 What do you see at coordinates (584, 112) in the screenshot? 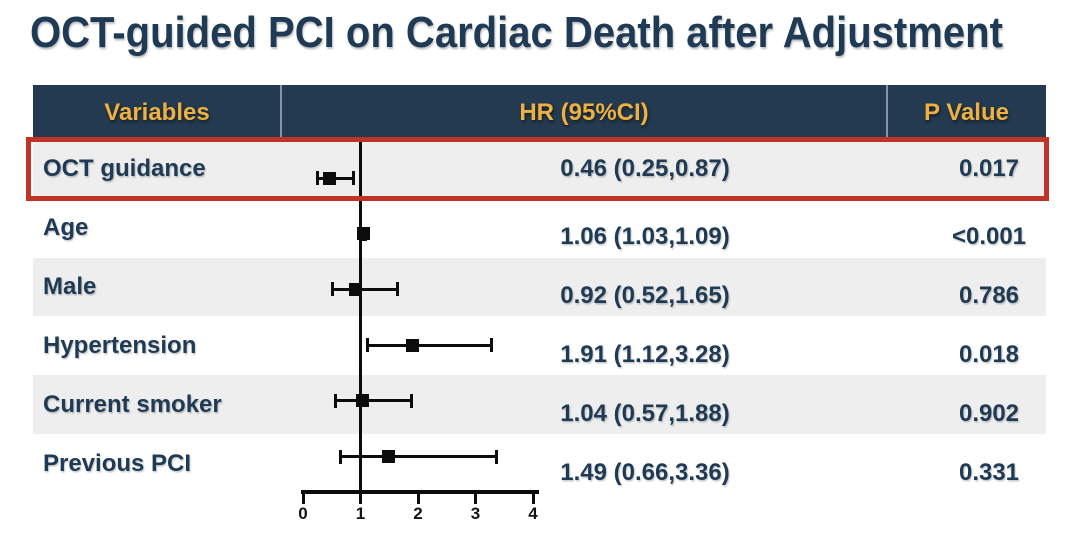
I see `column-header-hr: HR (95%CI)` at bounding box center [584, 112].